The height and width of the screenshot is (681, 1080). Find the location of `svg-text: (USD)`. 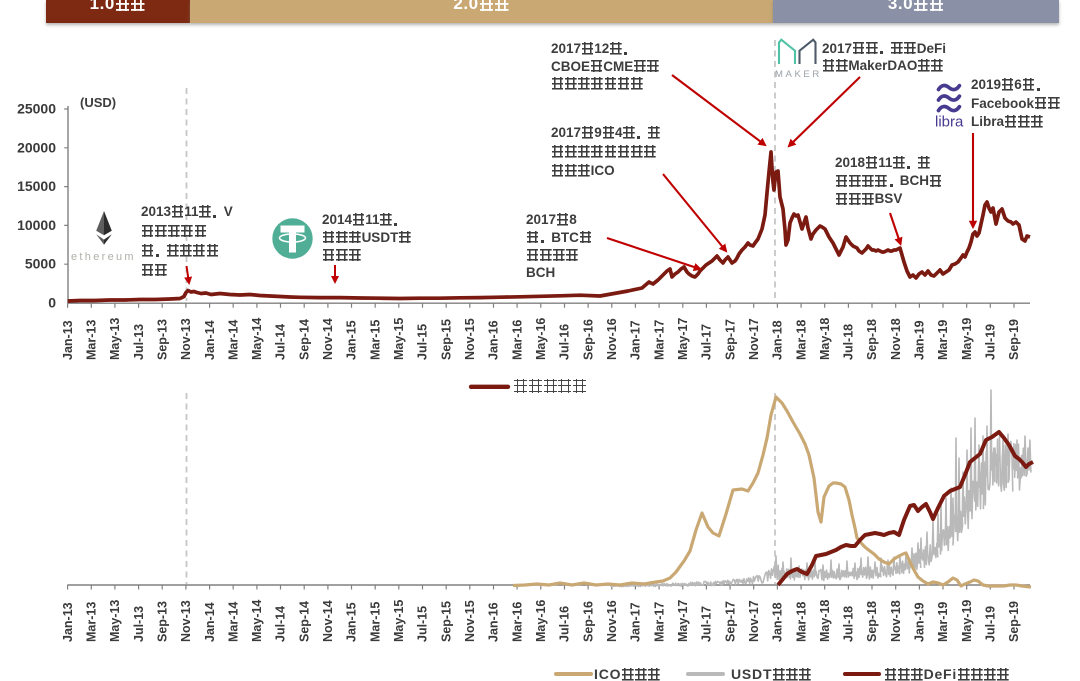

svg-text: (USD) is located at coordinates (98, 102).